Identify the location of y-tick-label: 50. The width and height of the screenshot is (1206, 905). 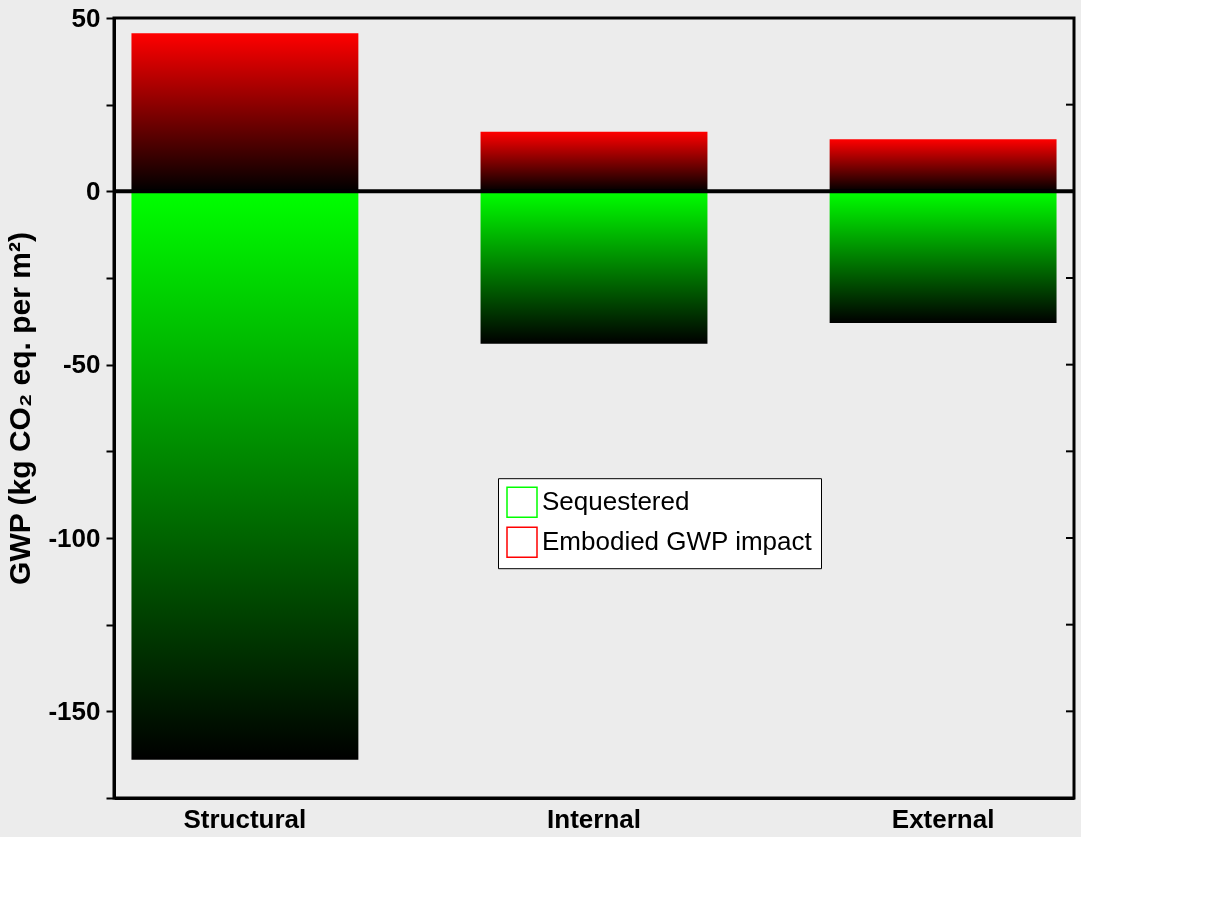
(86, 17).